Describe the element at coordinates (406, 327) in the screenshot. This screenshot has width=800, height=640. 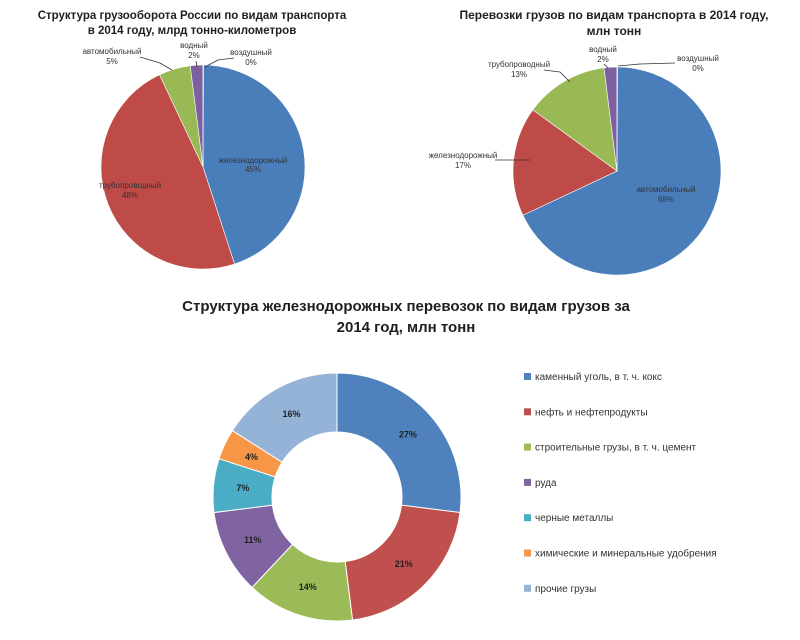
I see `chart3-title-line2: 2014 год, млн тонн` at that location.